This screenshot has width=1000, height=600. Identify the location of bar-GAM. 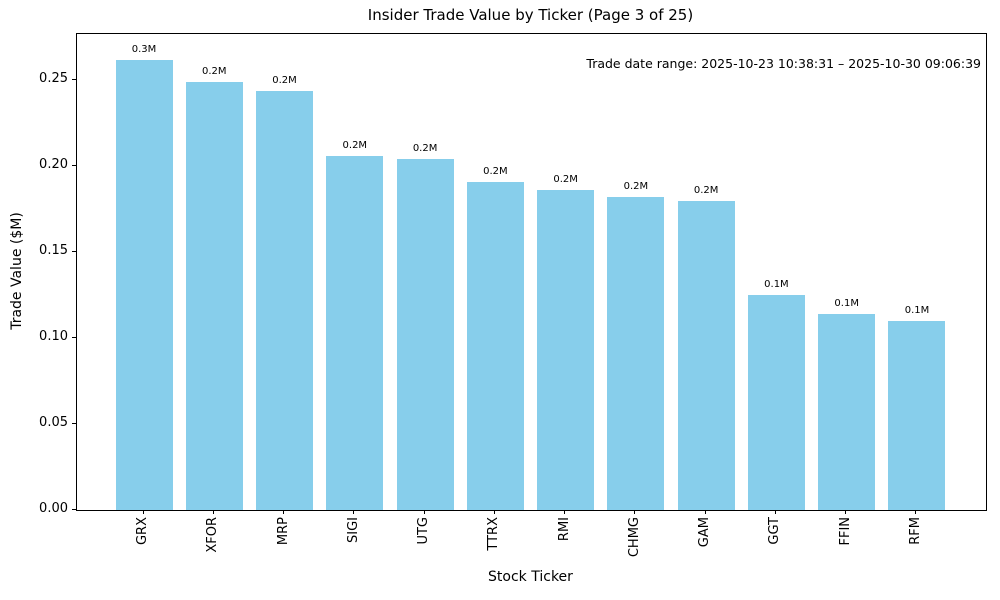
(706, 355).